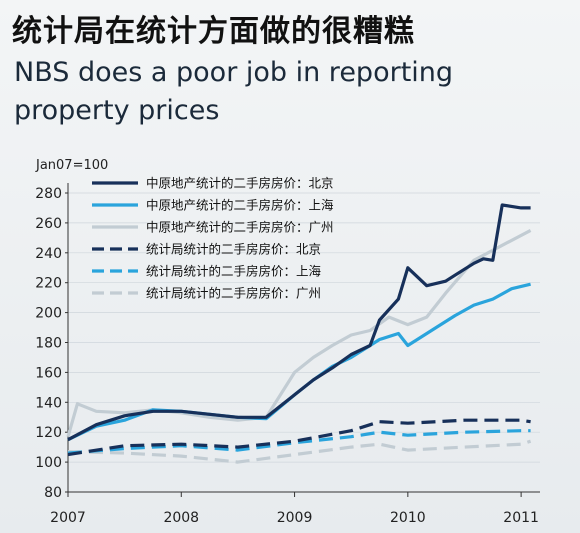  Describe the element at coordinates (240, 183) in the screenshot. I see `legend-label: 中原地产统计的二手房房价：北京` at that location.